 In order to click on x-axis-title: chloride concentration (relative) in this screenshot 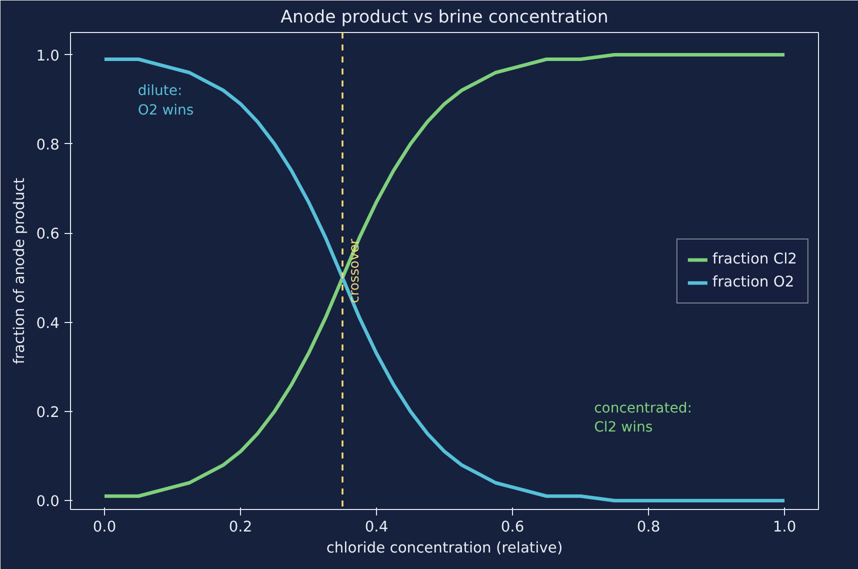, I will do `click(444, 548)`.